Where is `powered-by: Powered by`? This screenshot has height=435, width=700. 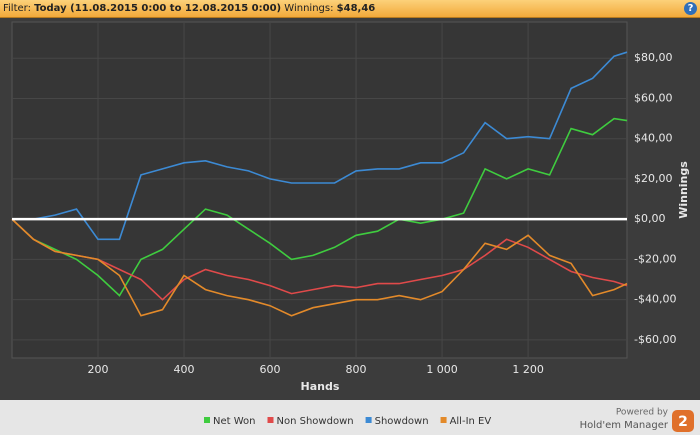
powered-by: Powered by is located at coordinates (642, 413).